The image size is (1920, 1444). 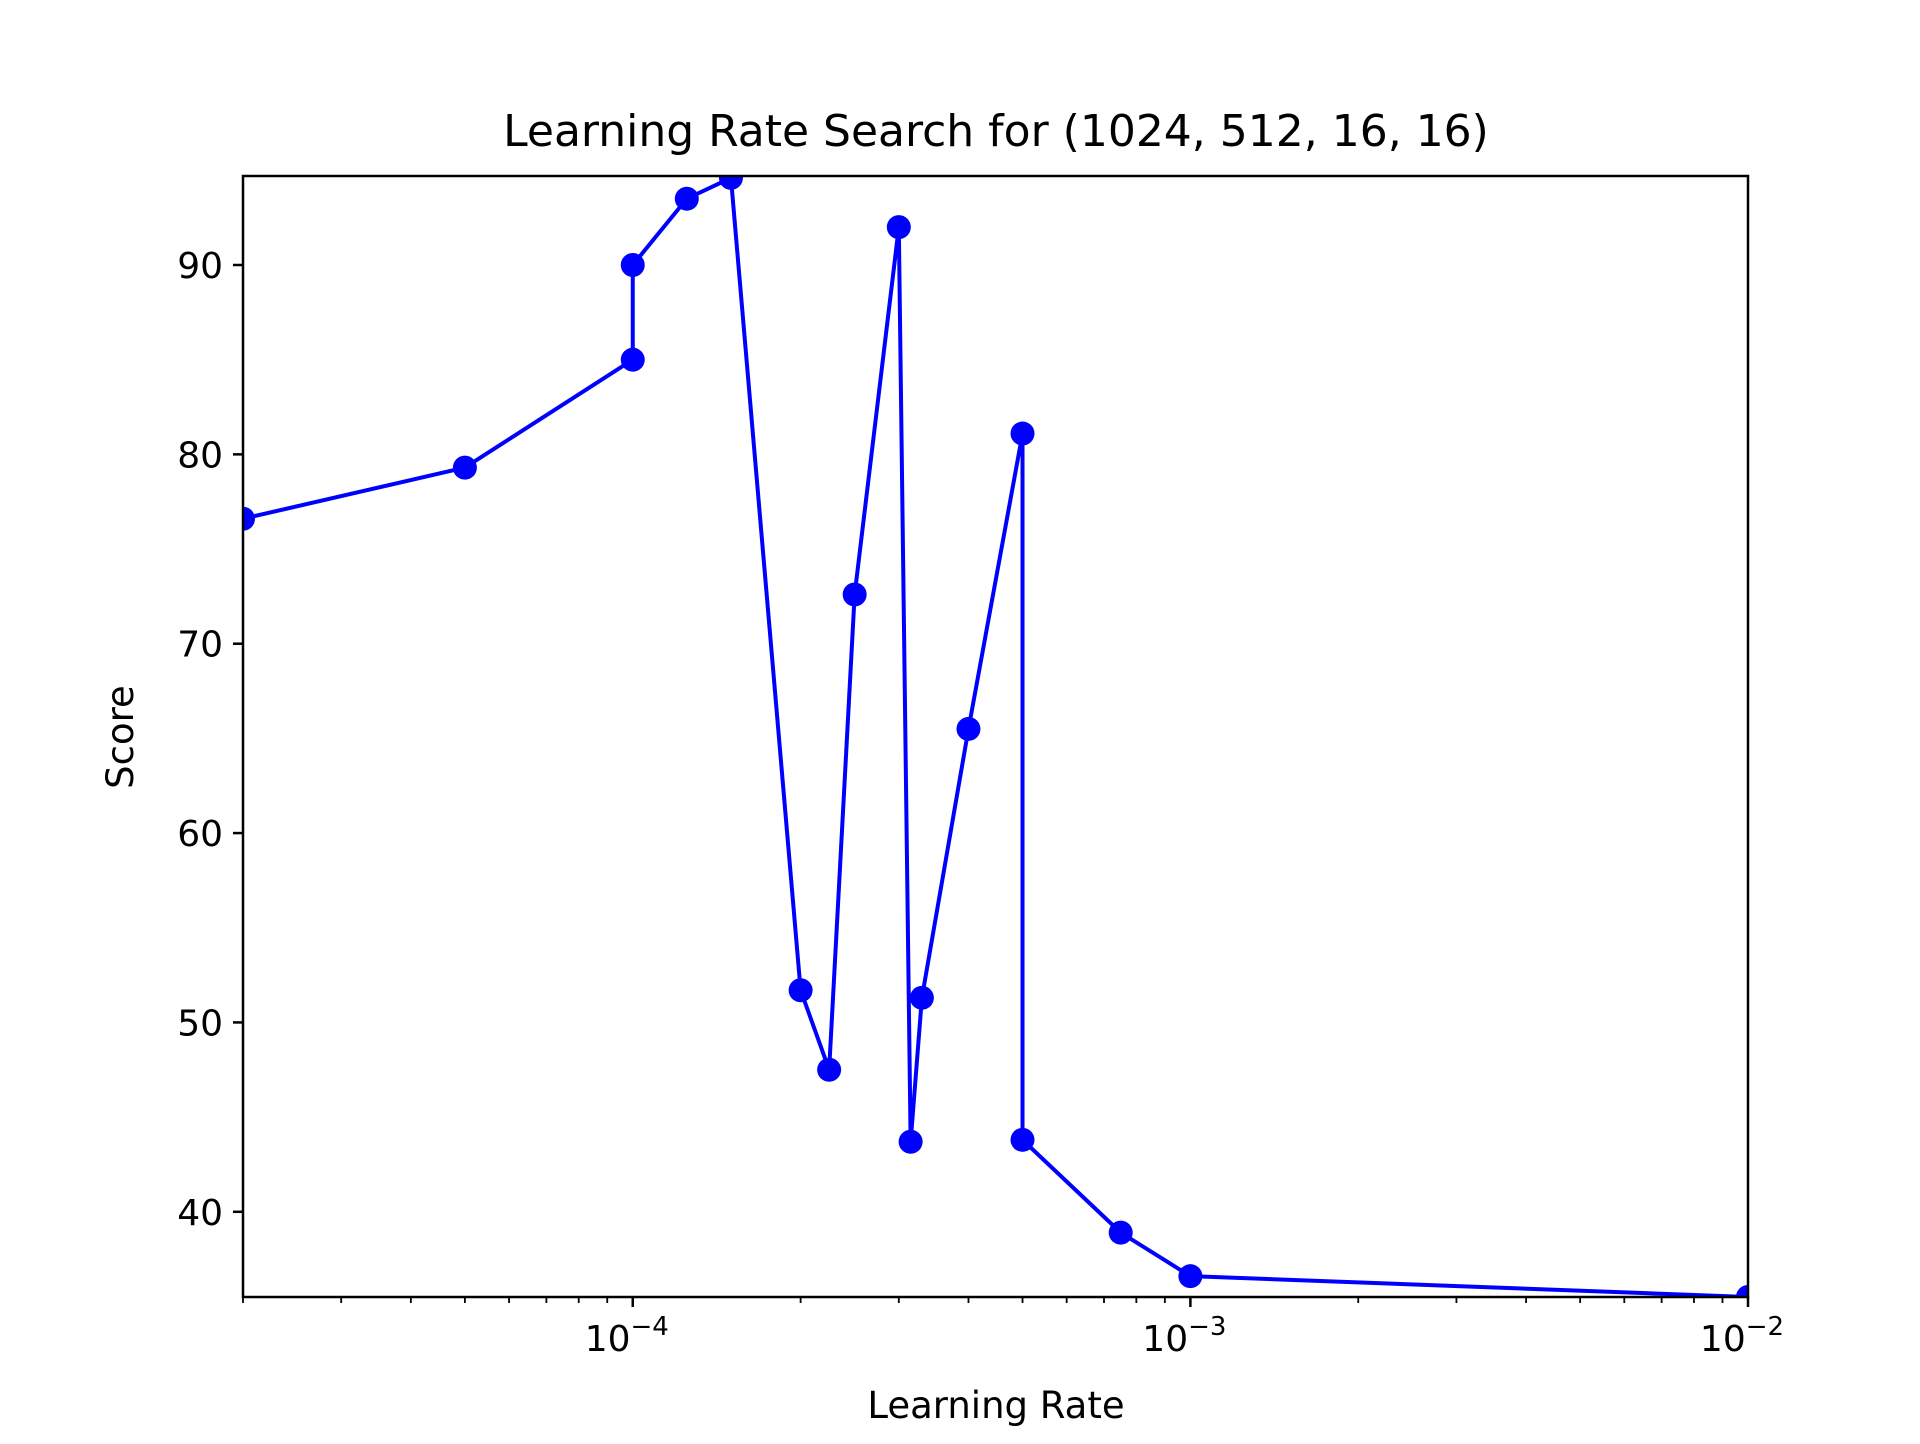 I want to click on y-tick-label: 40, so click(x=200, y=1213).